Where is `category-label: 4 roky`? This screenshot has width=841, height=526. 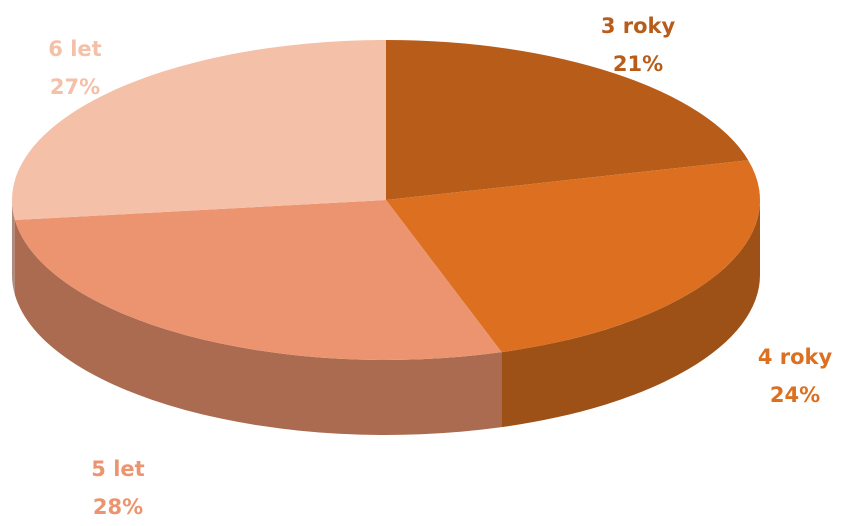 category-label: 4 roky is located at coordinates (795, 357).